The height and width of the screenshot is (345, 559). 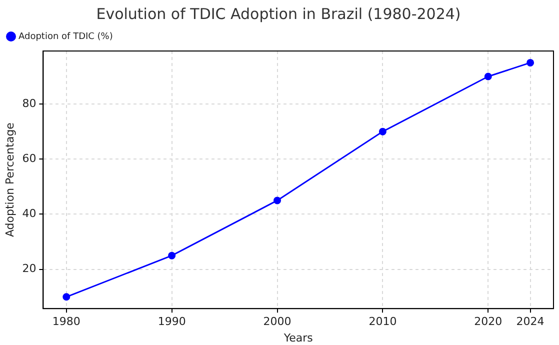 I want to click on x-tick-label: 1980, so click(x=66, y=321).